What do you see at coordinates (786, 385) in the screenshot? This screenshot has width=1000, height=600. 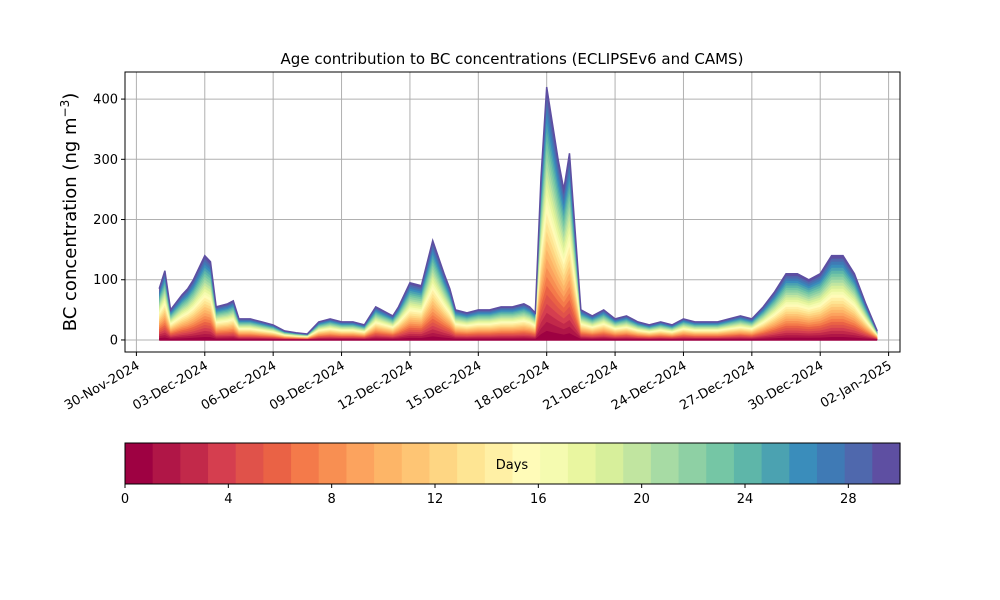 I see `x-tick-label: 30-Dec-2024` at bounding box center [786, 385].